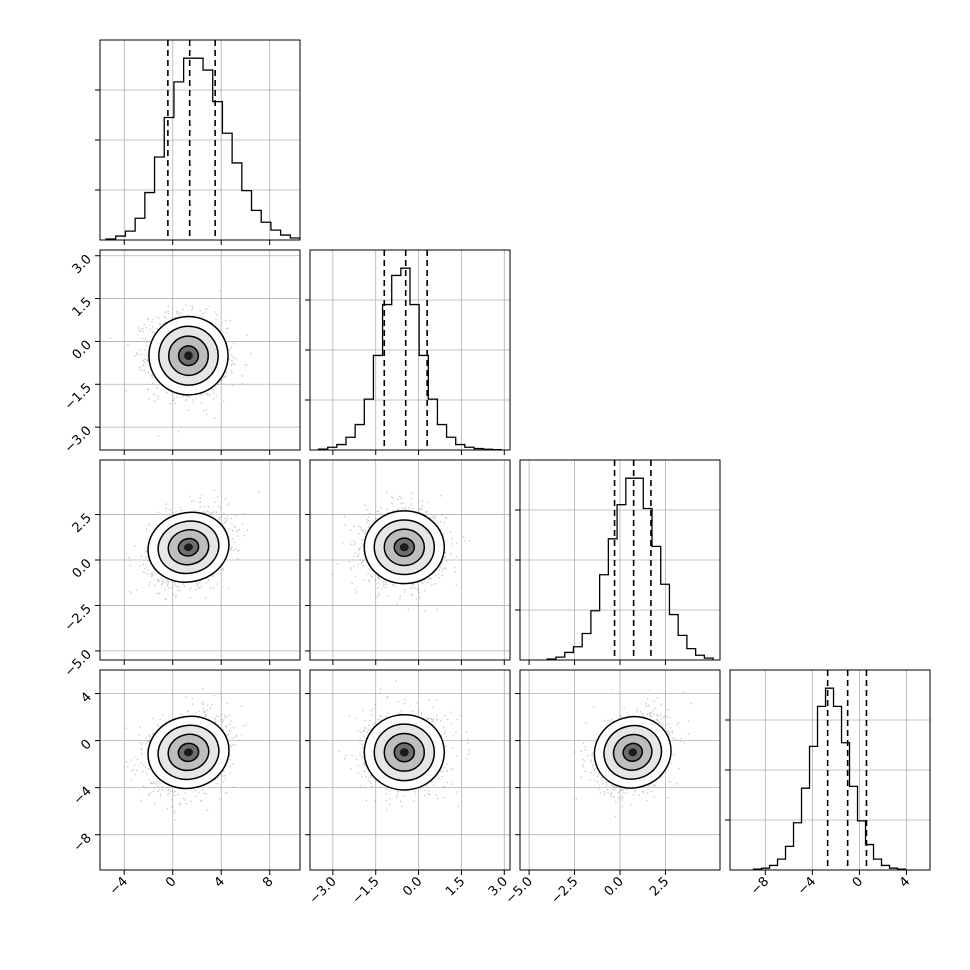 The width and height of the screenshot is (970, 970). What do you see at coordinates (323, 890) in the screenshot?
I see `x-tick-label: −3.0` at bounding box center [323, 890].